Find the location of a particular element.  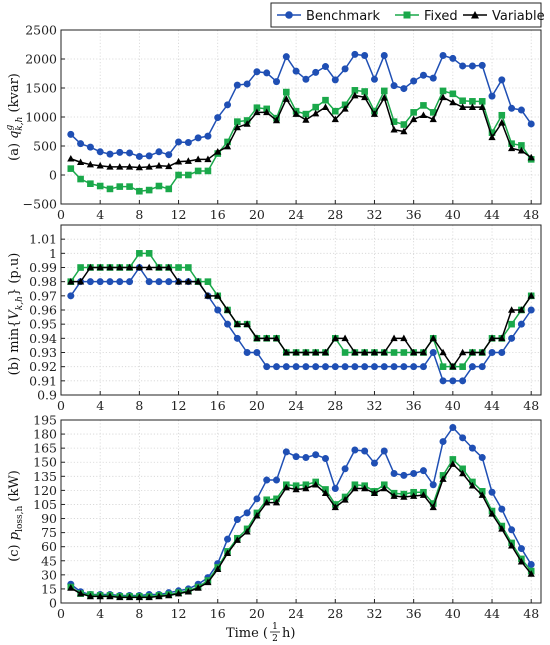

panel-2-xtick-label: 28 is located at coordinates (335, 613).